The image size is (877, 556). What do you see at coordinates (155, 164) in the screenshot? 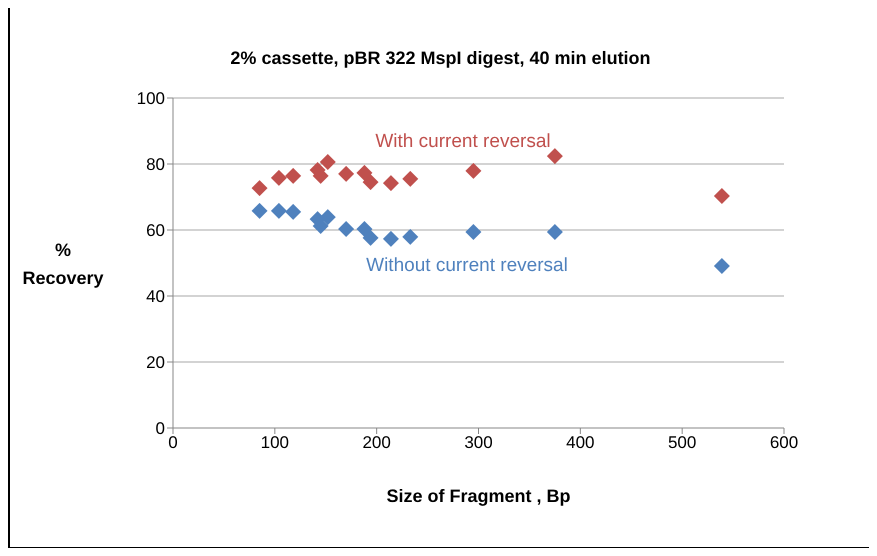
I see `y-tick-label: 80` at bounding box center [155, 164].